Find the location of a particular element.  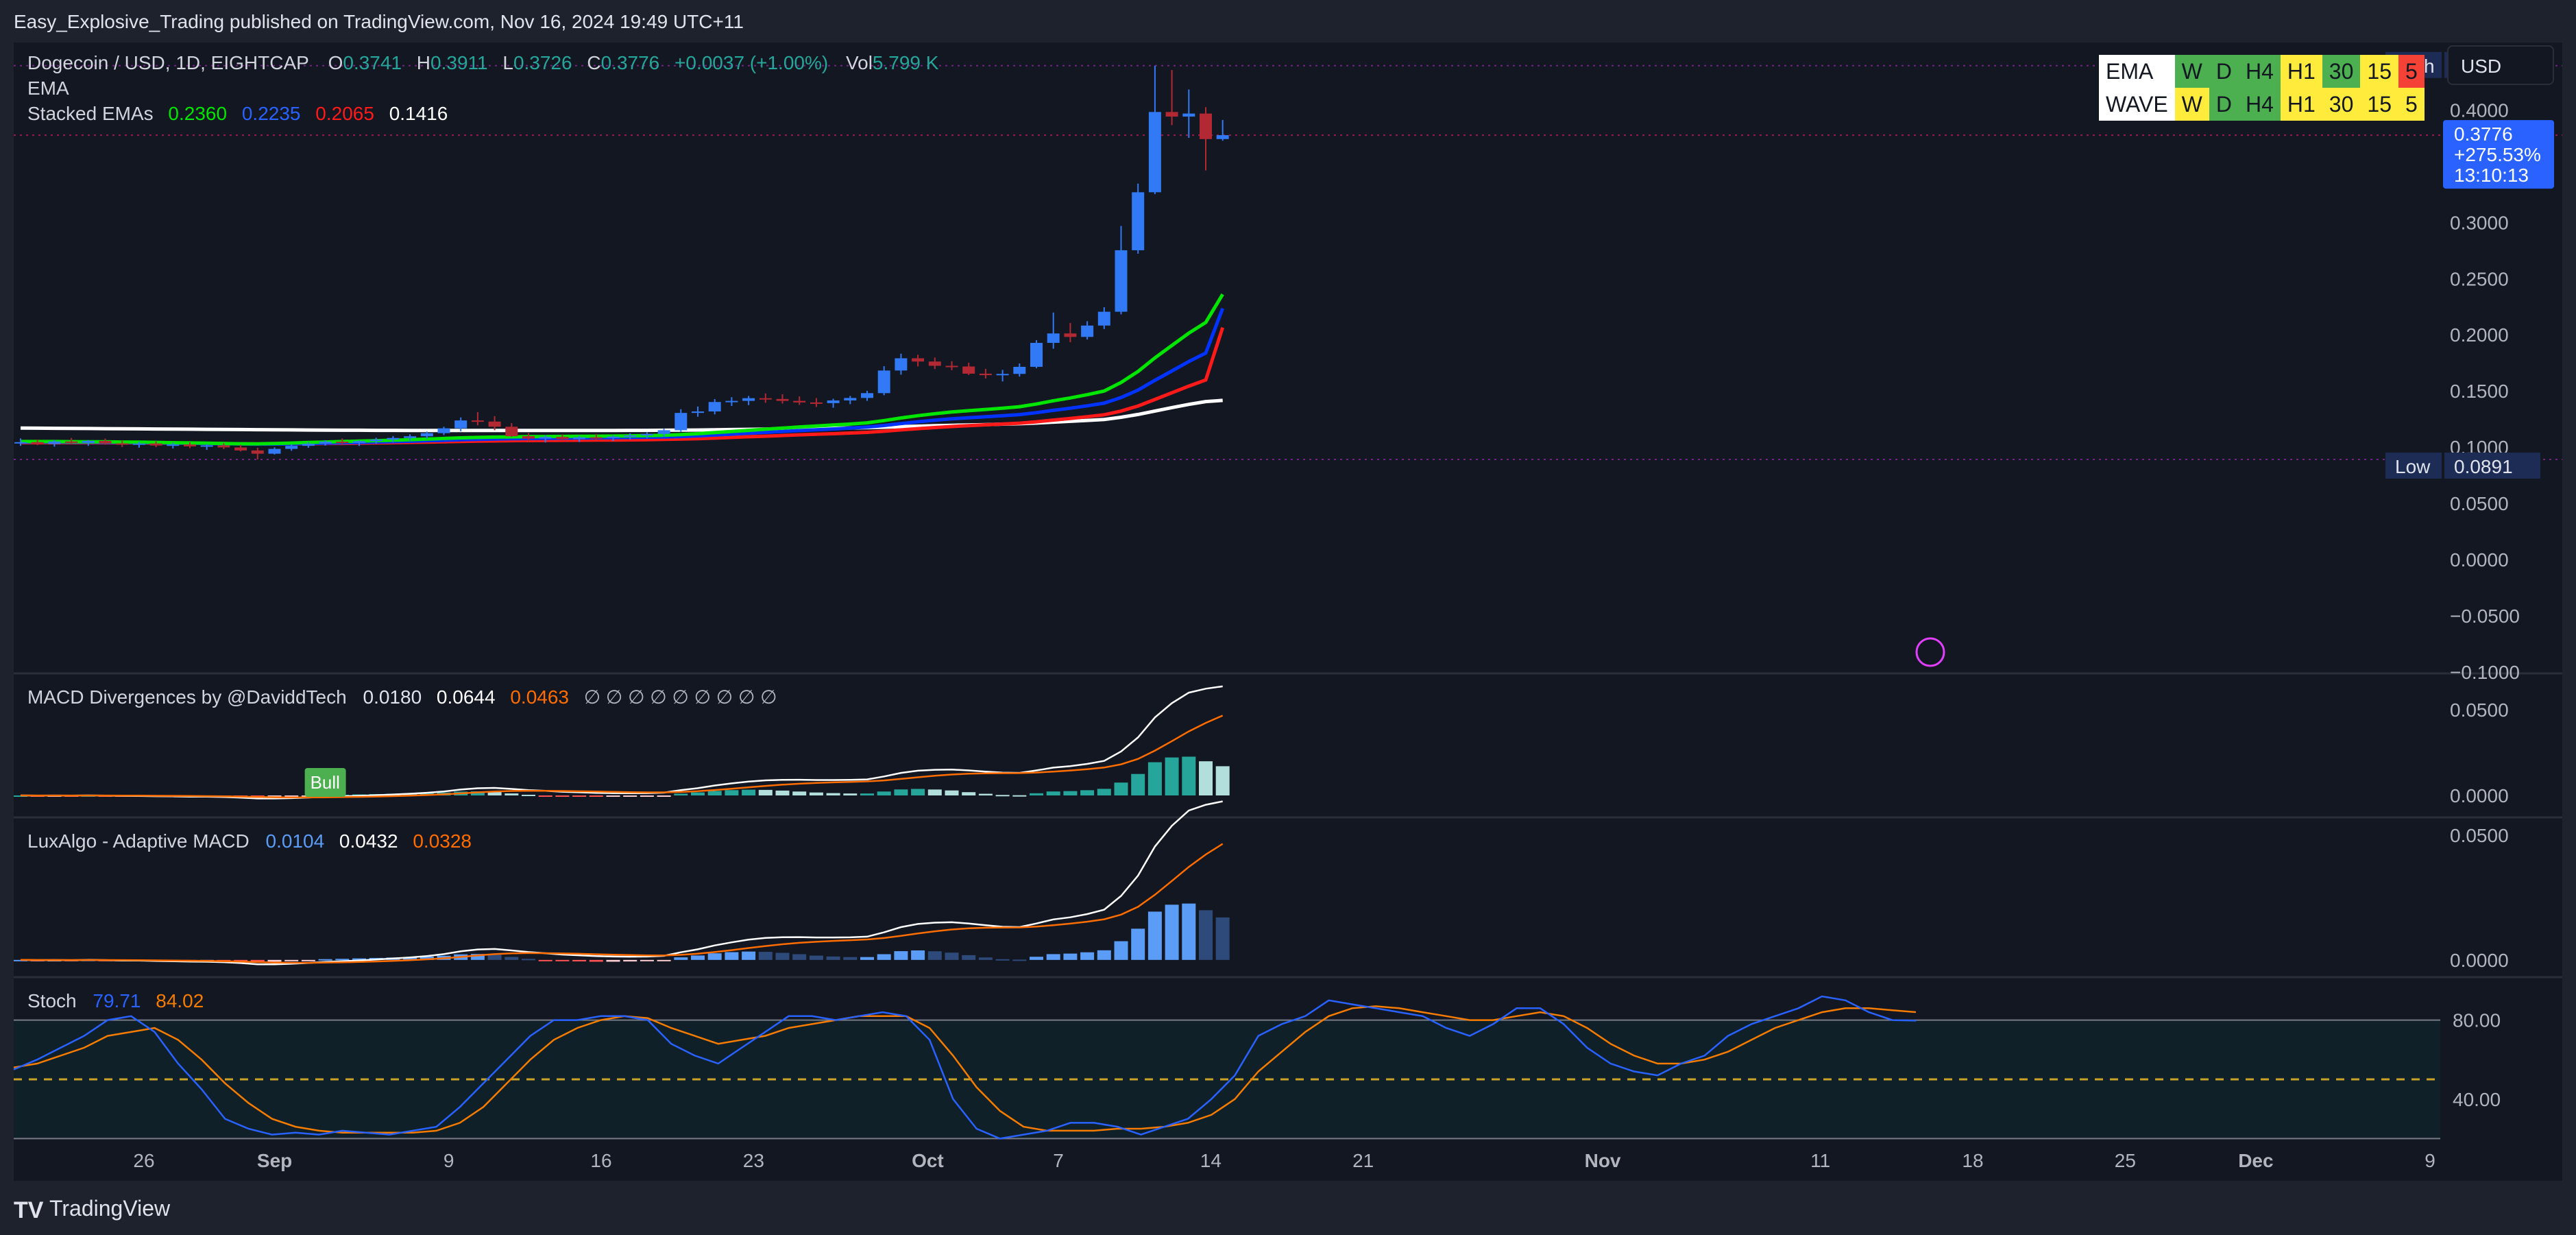

bull-divergence-badge is located at coordinates (325, 782).